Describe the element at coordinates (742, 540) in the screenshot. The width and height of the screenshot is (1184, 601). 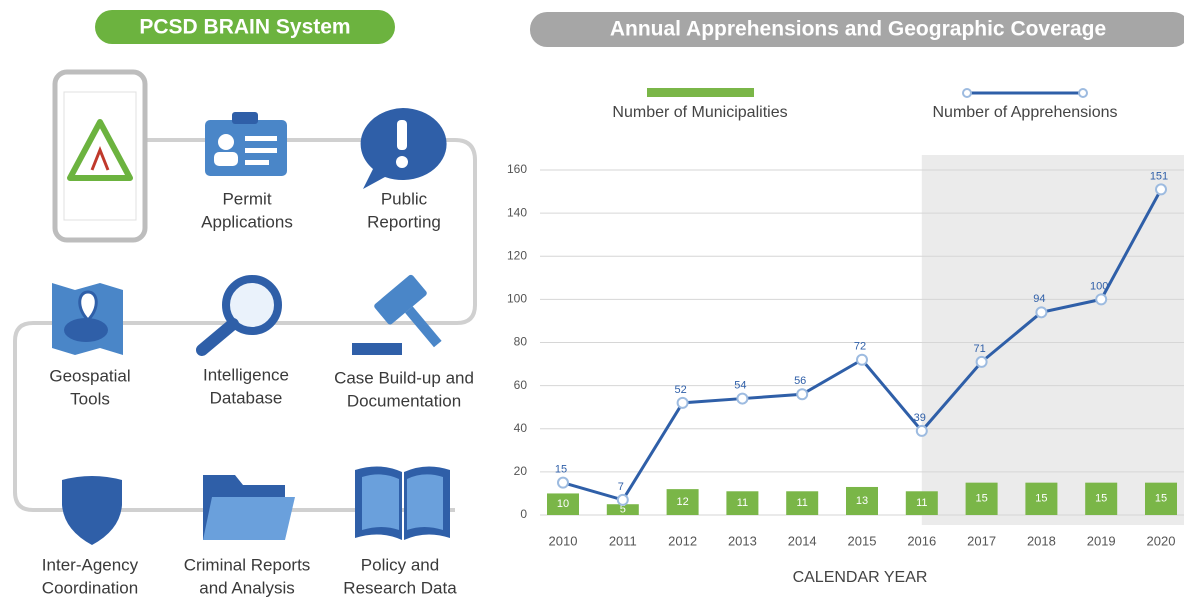
I see `x-tick-label: 2013` at that location.